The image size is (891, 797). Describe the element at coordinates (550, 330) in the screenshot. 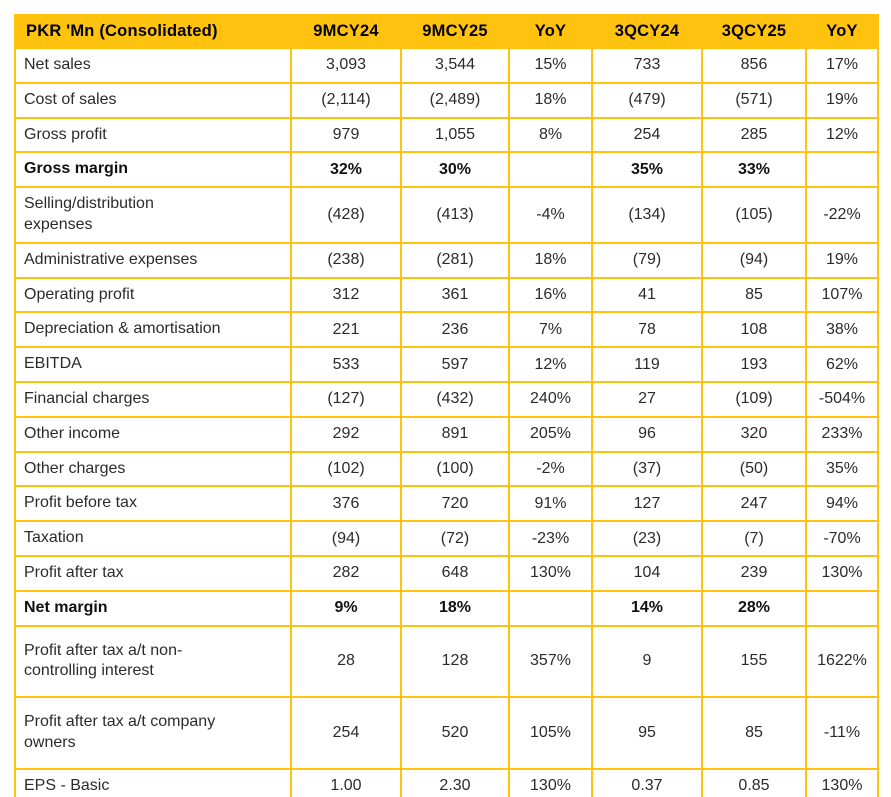

I see `value-cell: 7%` at that location.